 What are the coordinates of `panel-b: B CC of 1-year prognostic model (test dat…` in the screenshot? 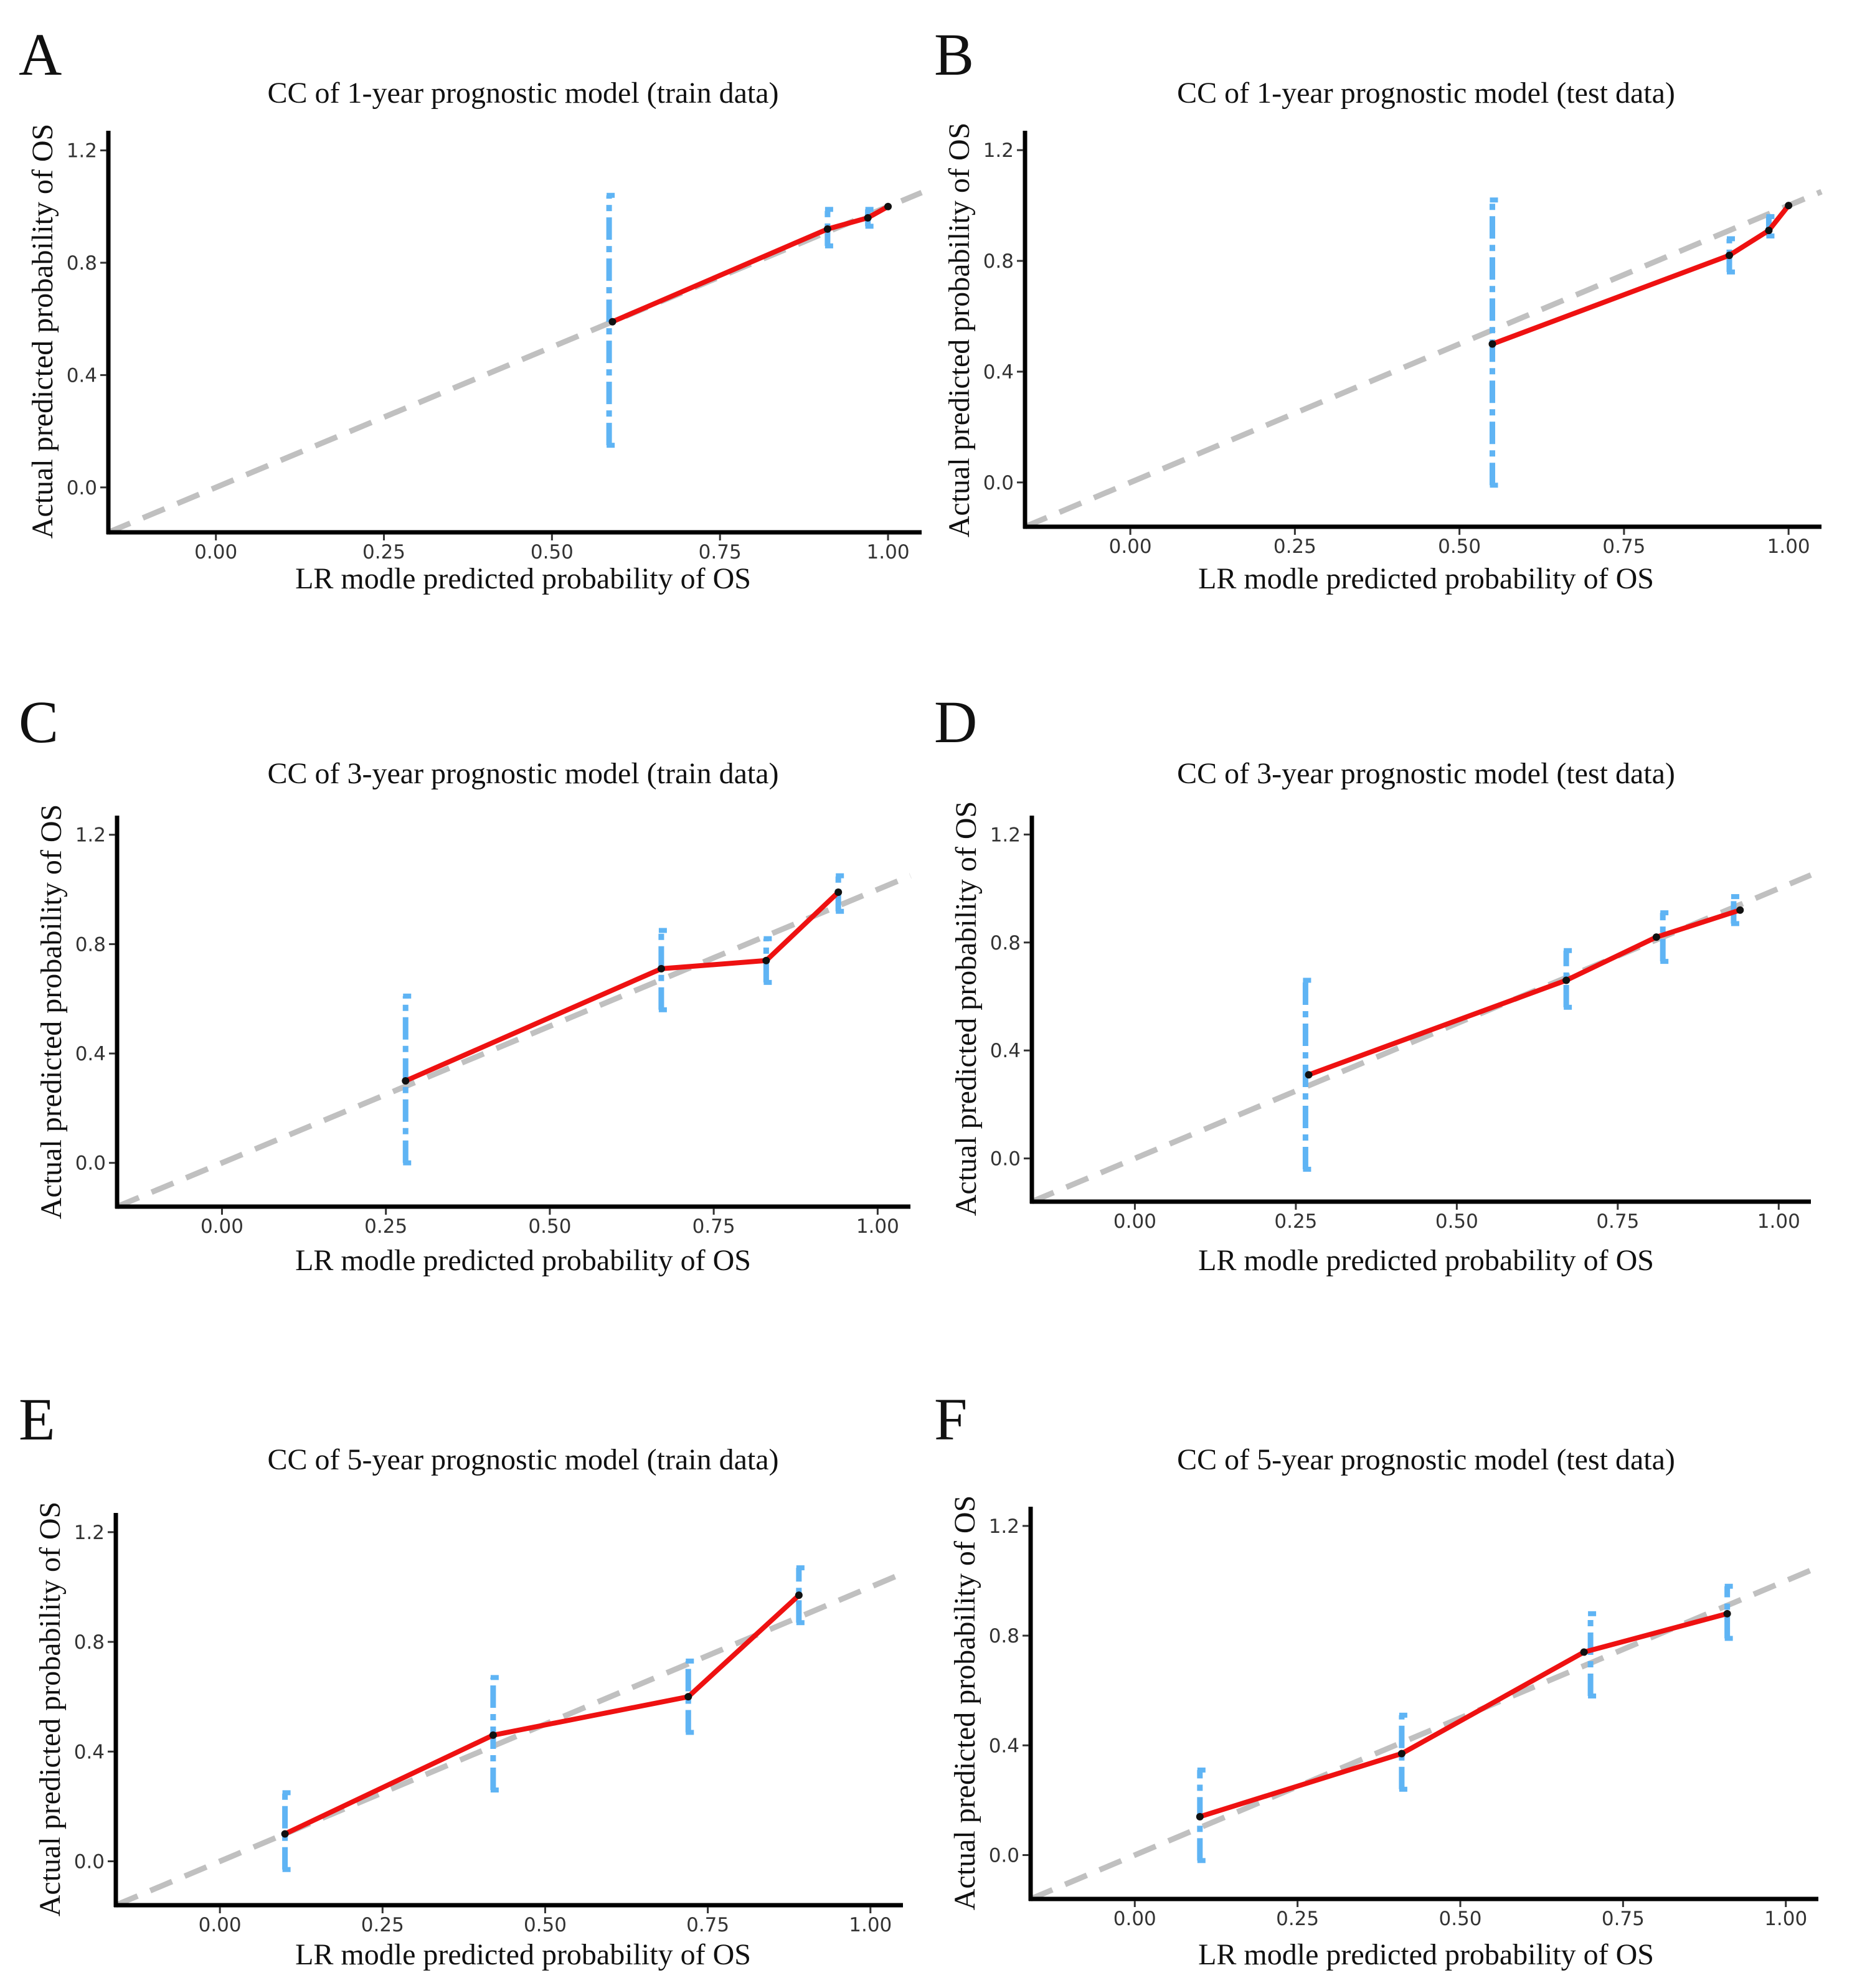 It's located at (1379, 308).